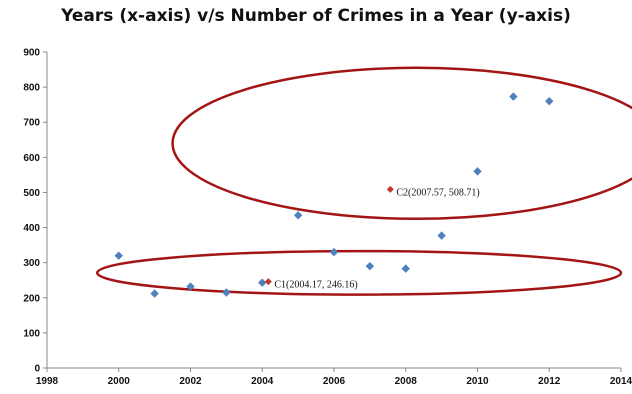 This screenshot has width=632, height=394. Describe the element at coordinates (437, 192) in the screenshot. I see `centroid-label: C2(2007.57, 508.71)` at that location.